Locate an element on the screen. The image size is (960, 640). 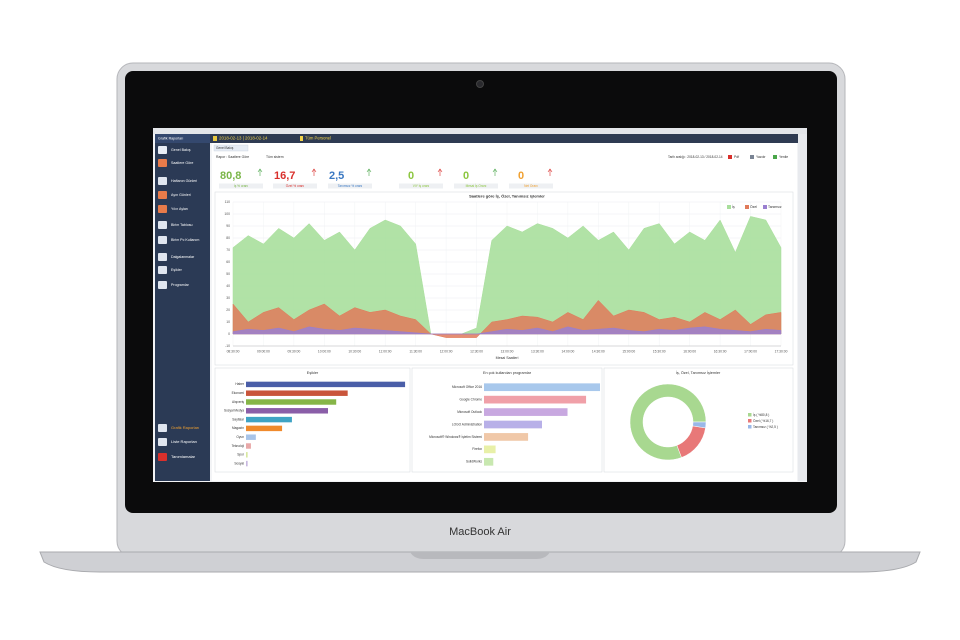
y-tick-label: 30 is located at coordinates (228, 298).